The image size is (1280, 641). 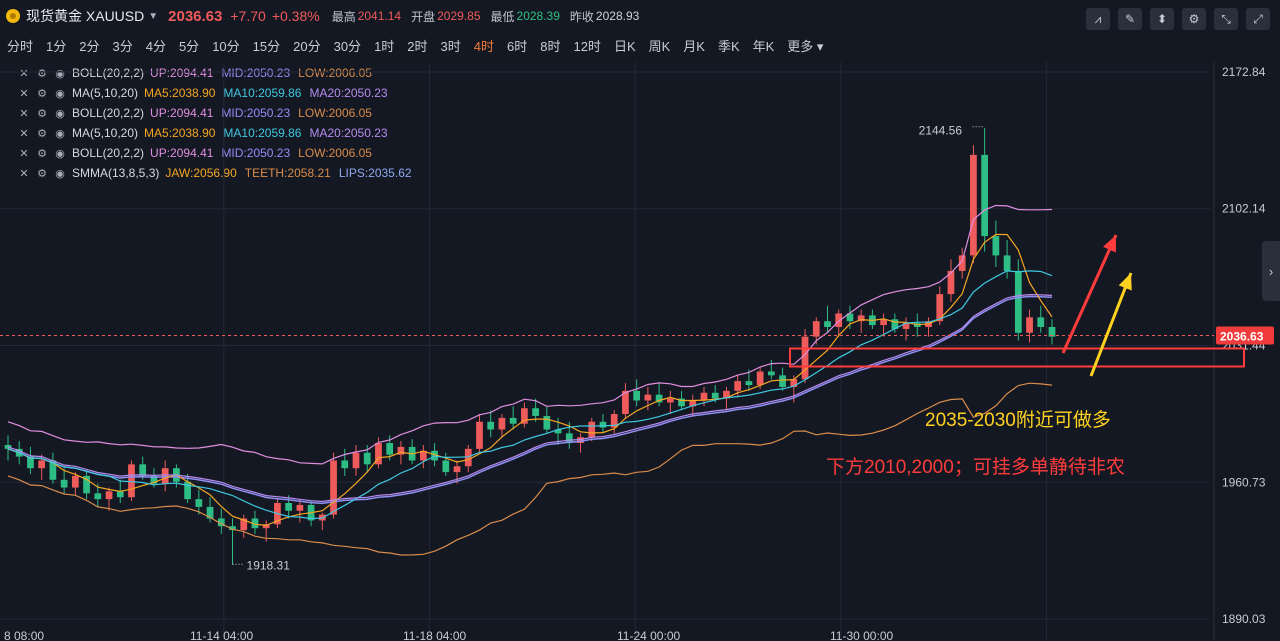 I want to click on indicator-name: SMMA(13,8,5,3), so click(x=116, y=173).